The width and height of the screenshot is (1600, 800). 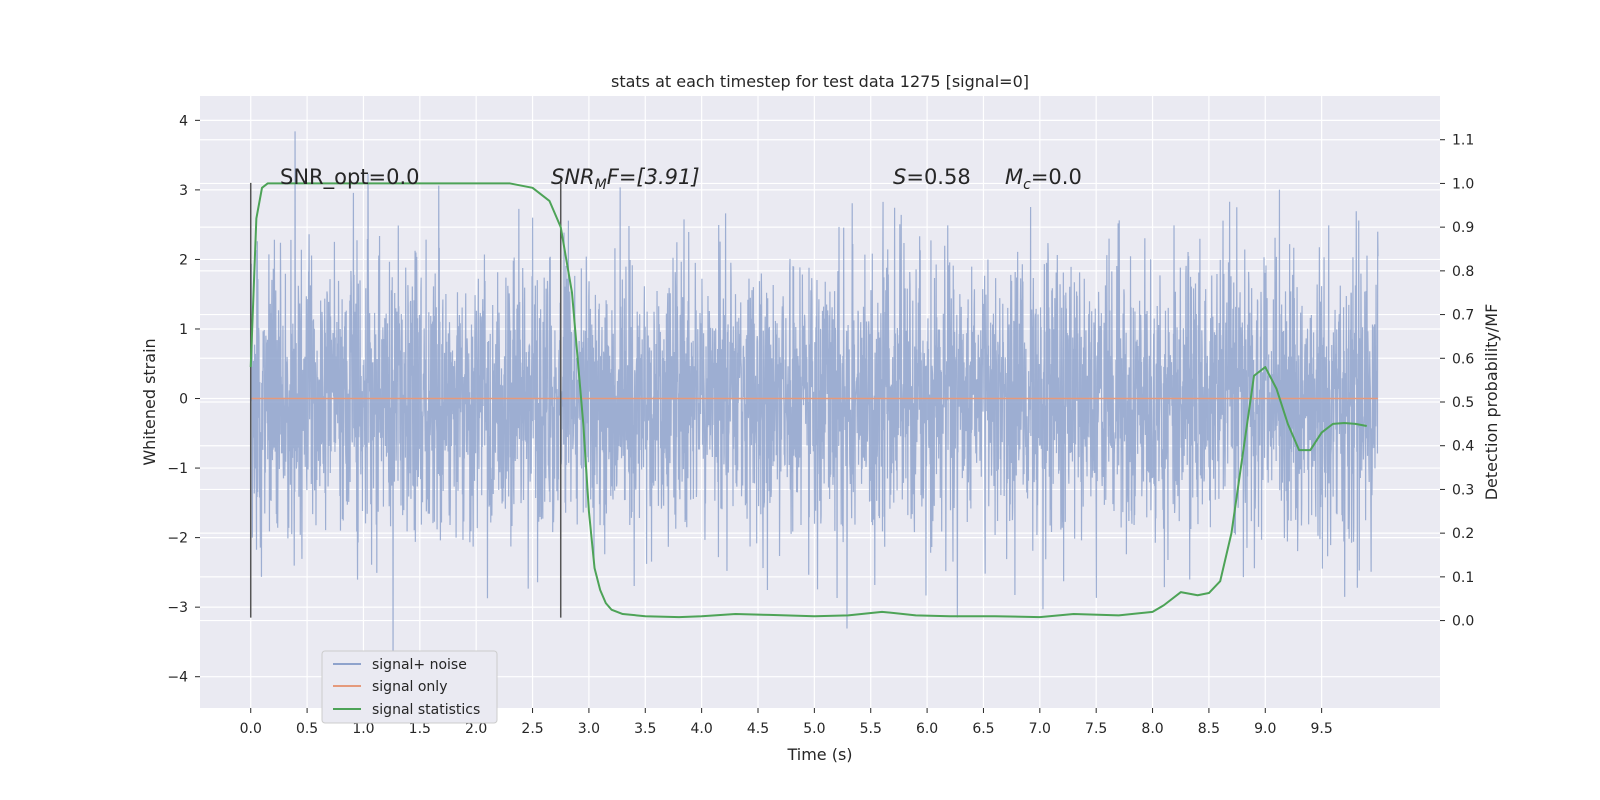 I want to click on x-axis-label: Time (s), so click(x=819, y=754).